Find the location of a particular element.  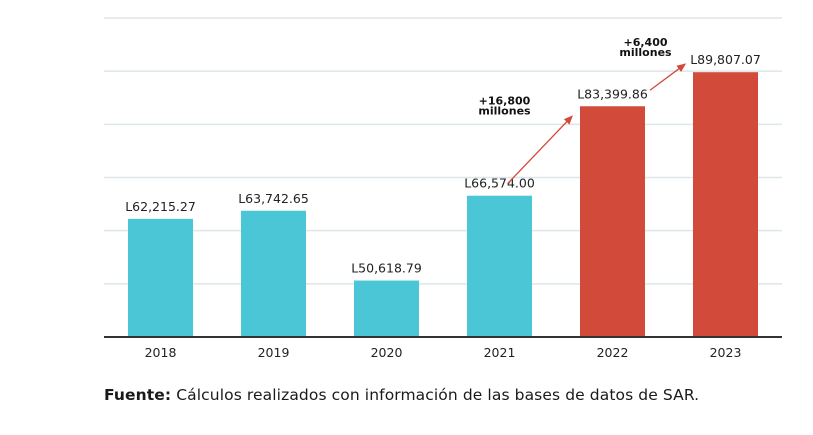

bar-2021 is located at coordinates (499, 266).